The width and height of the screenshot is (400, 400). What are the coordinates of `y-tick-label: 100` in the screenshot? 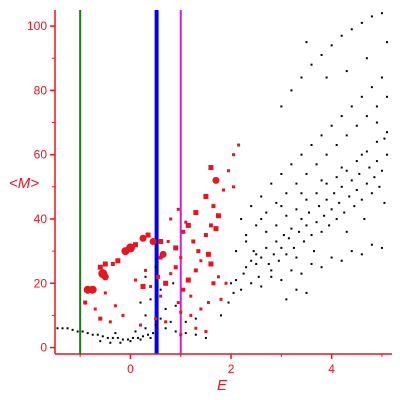 It's located at (37, 26).